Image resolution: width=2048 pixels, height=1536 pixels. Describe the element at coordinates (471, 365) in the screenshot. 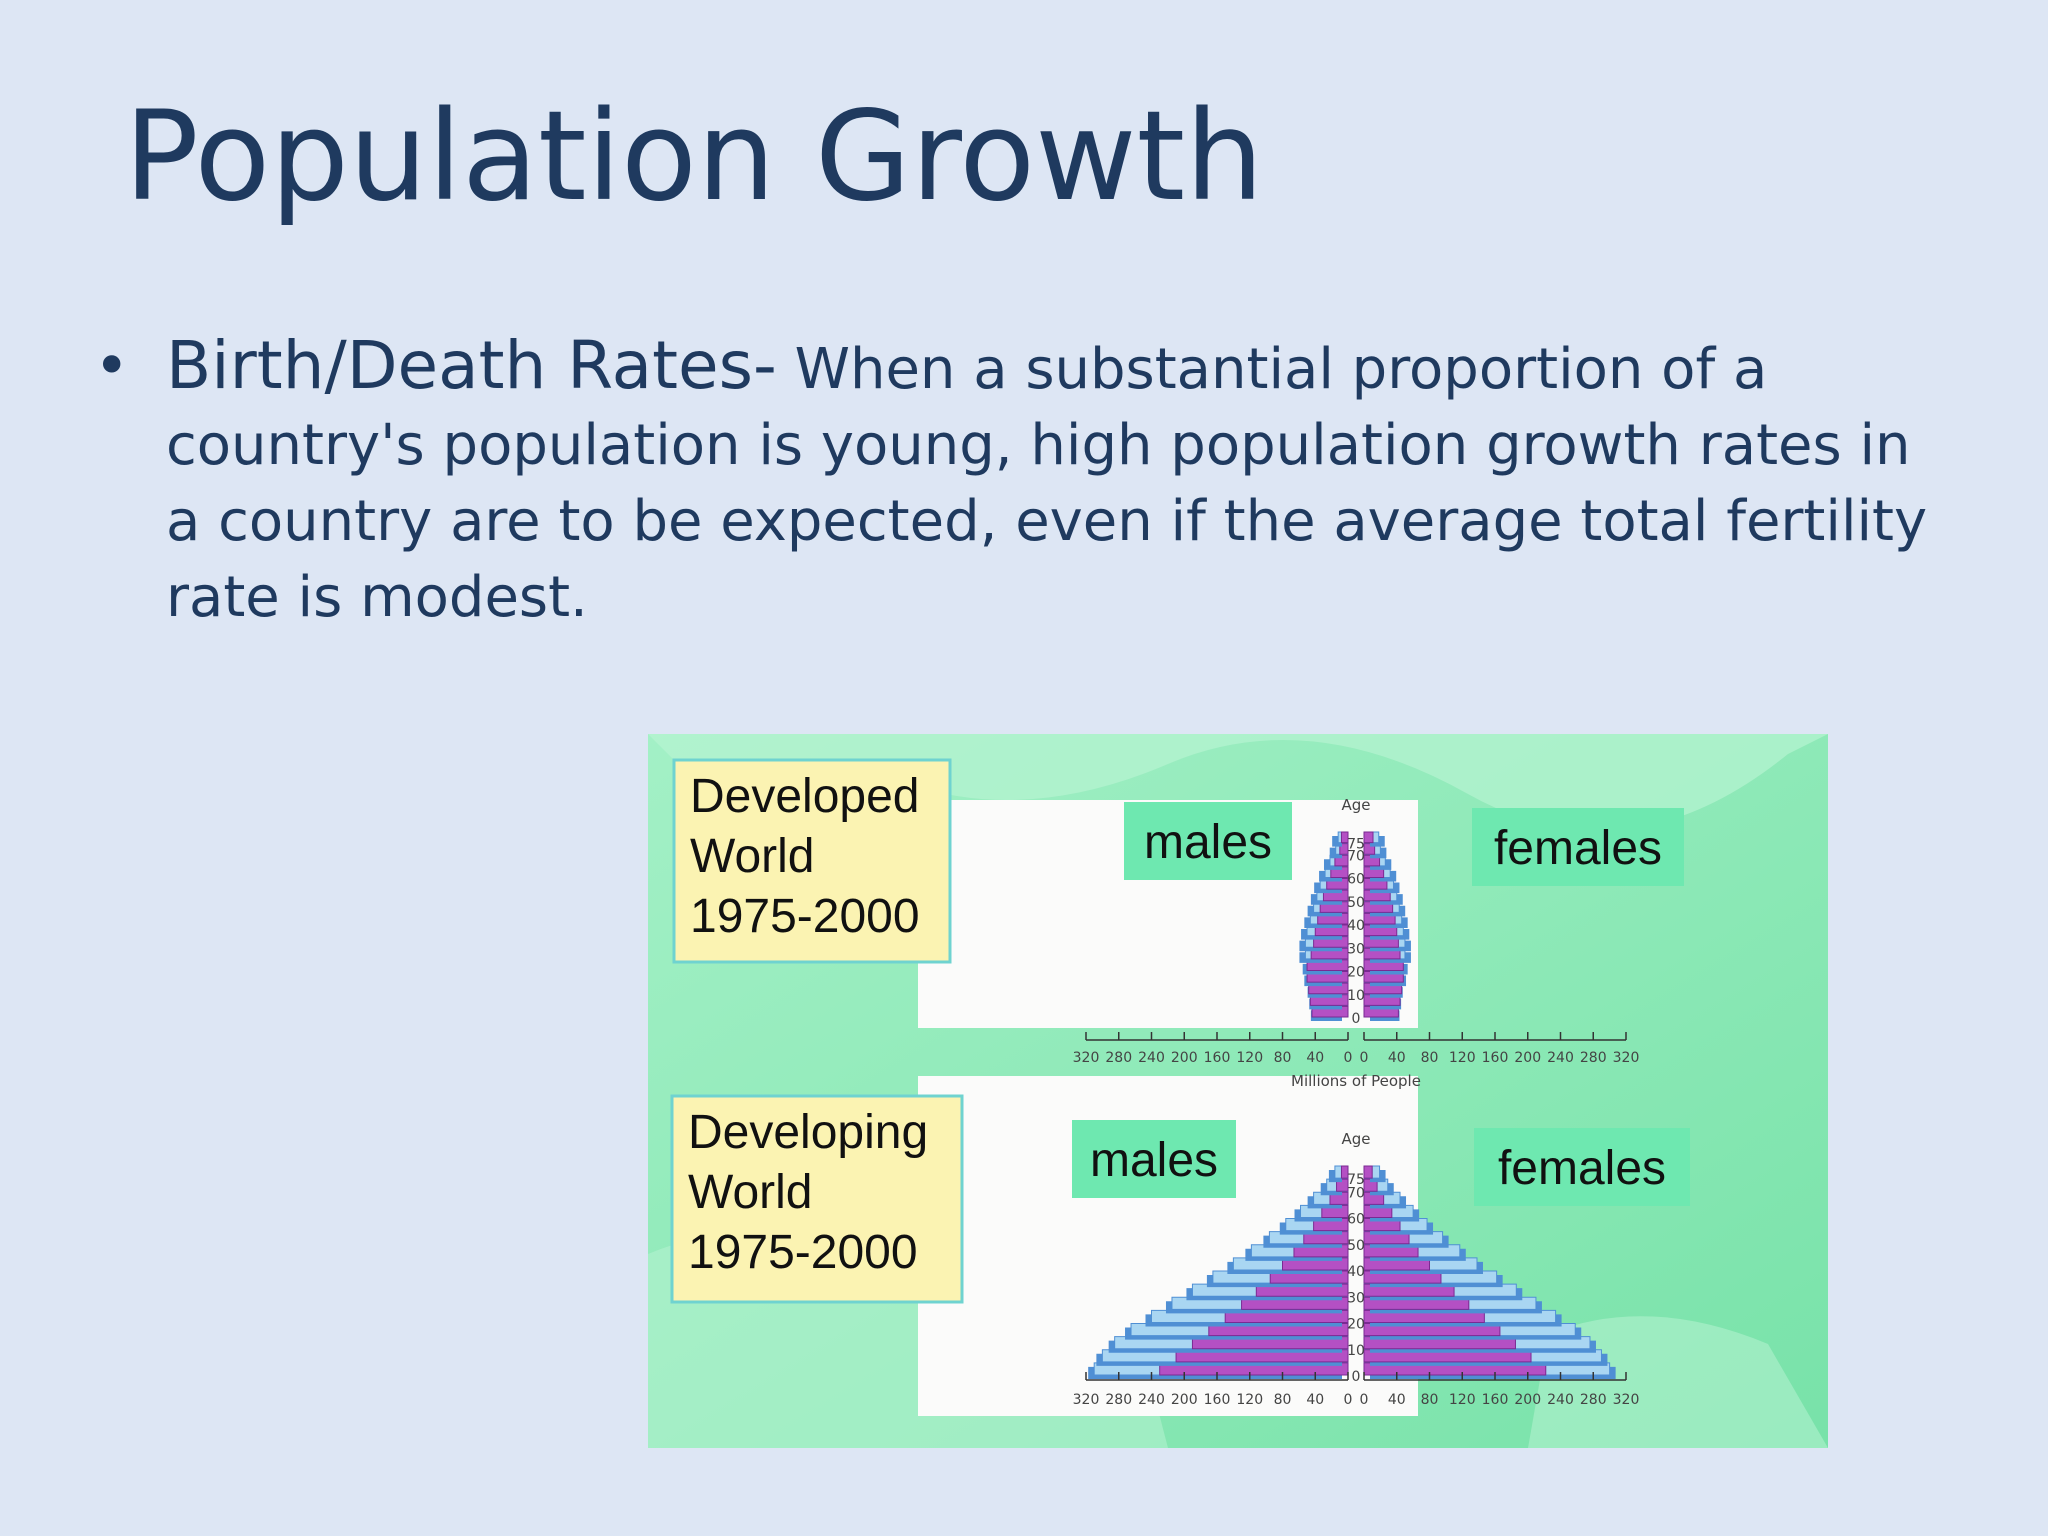

I see `bullet-term: Birth/Death Rates-` at that location.